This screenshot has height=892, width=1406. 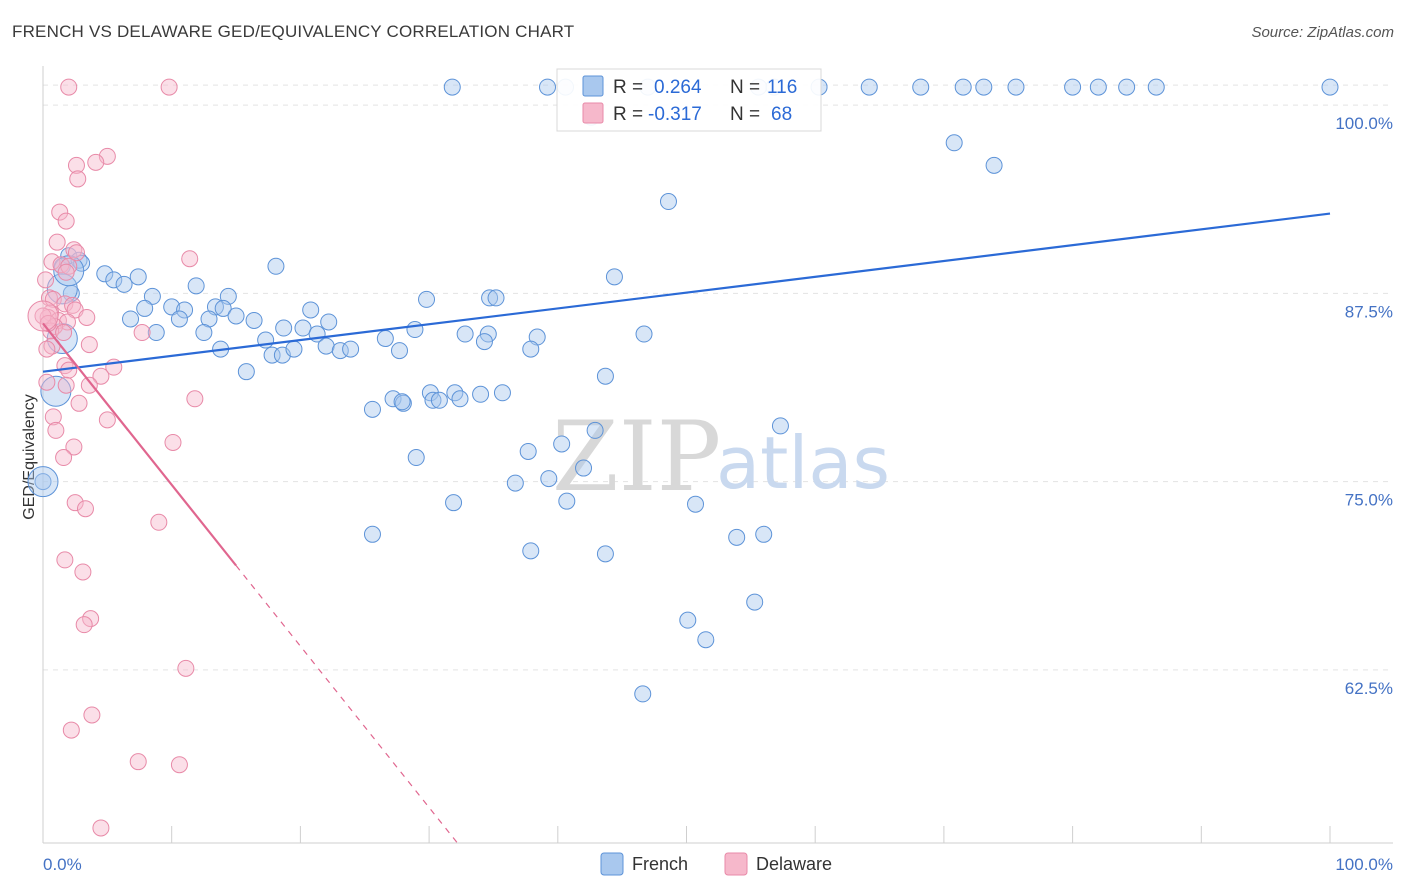 What do you see at coordinates (660, 864) in the screenshot?
I see `legend-label-french: French` at bounding box center [660, 864].